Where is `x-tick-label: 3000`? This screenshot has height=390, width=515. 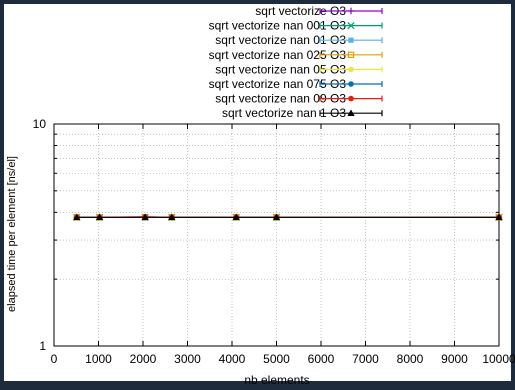 x-tick-label: 3000 is located at coordinates (187, 359).